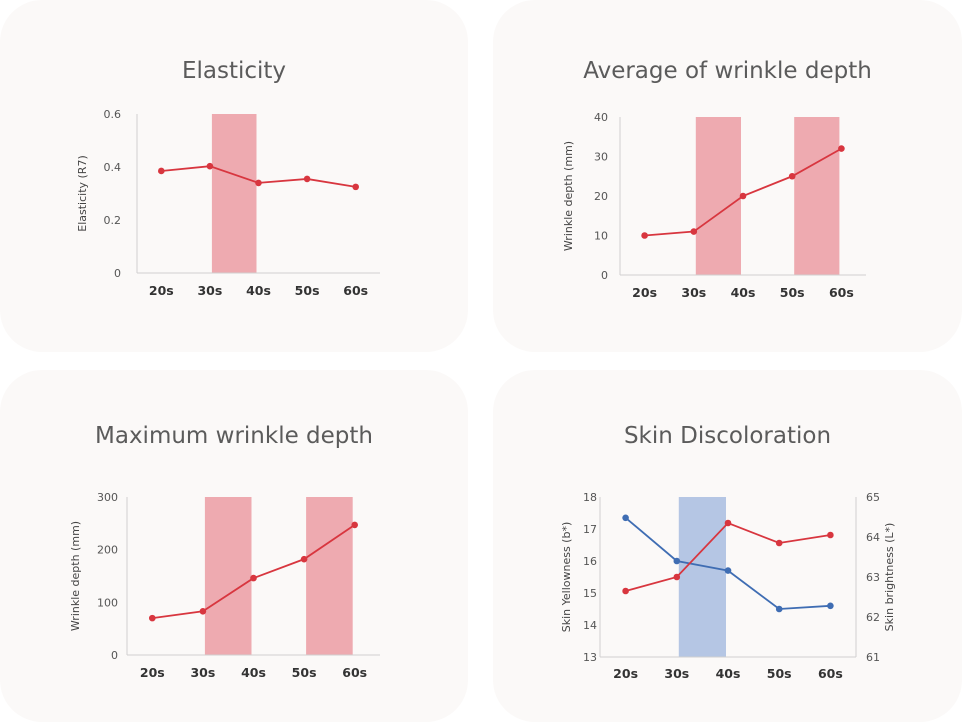 This screenshot has width=962, height=722. I want to click on y2-tick-label: 62, so click(873, 617).